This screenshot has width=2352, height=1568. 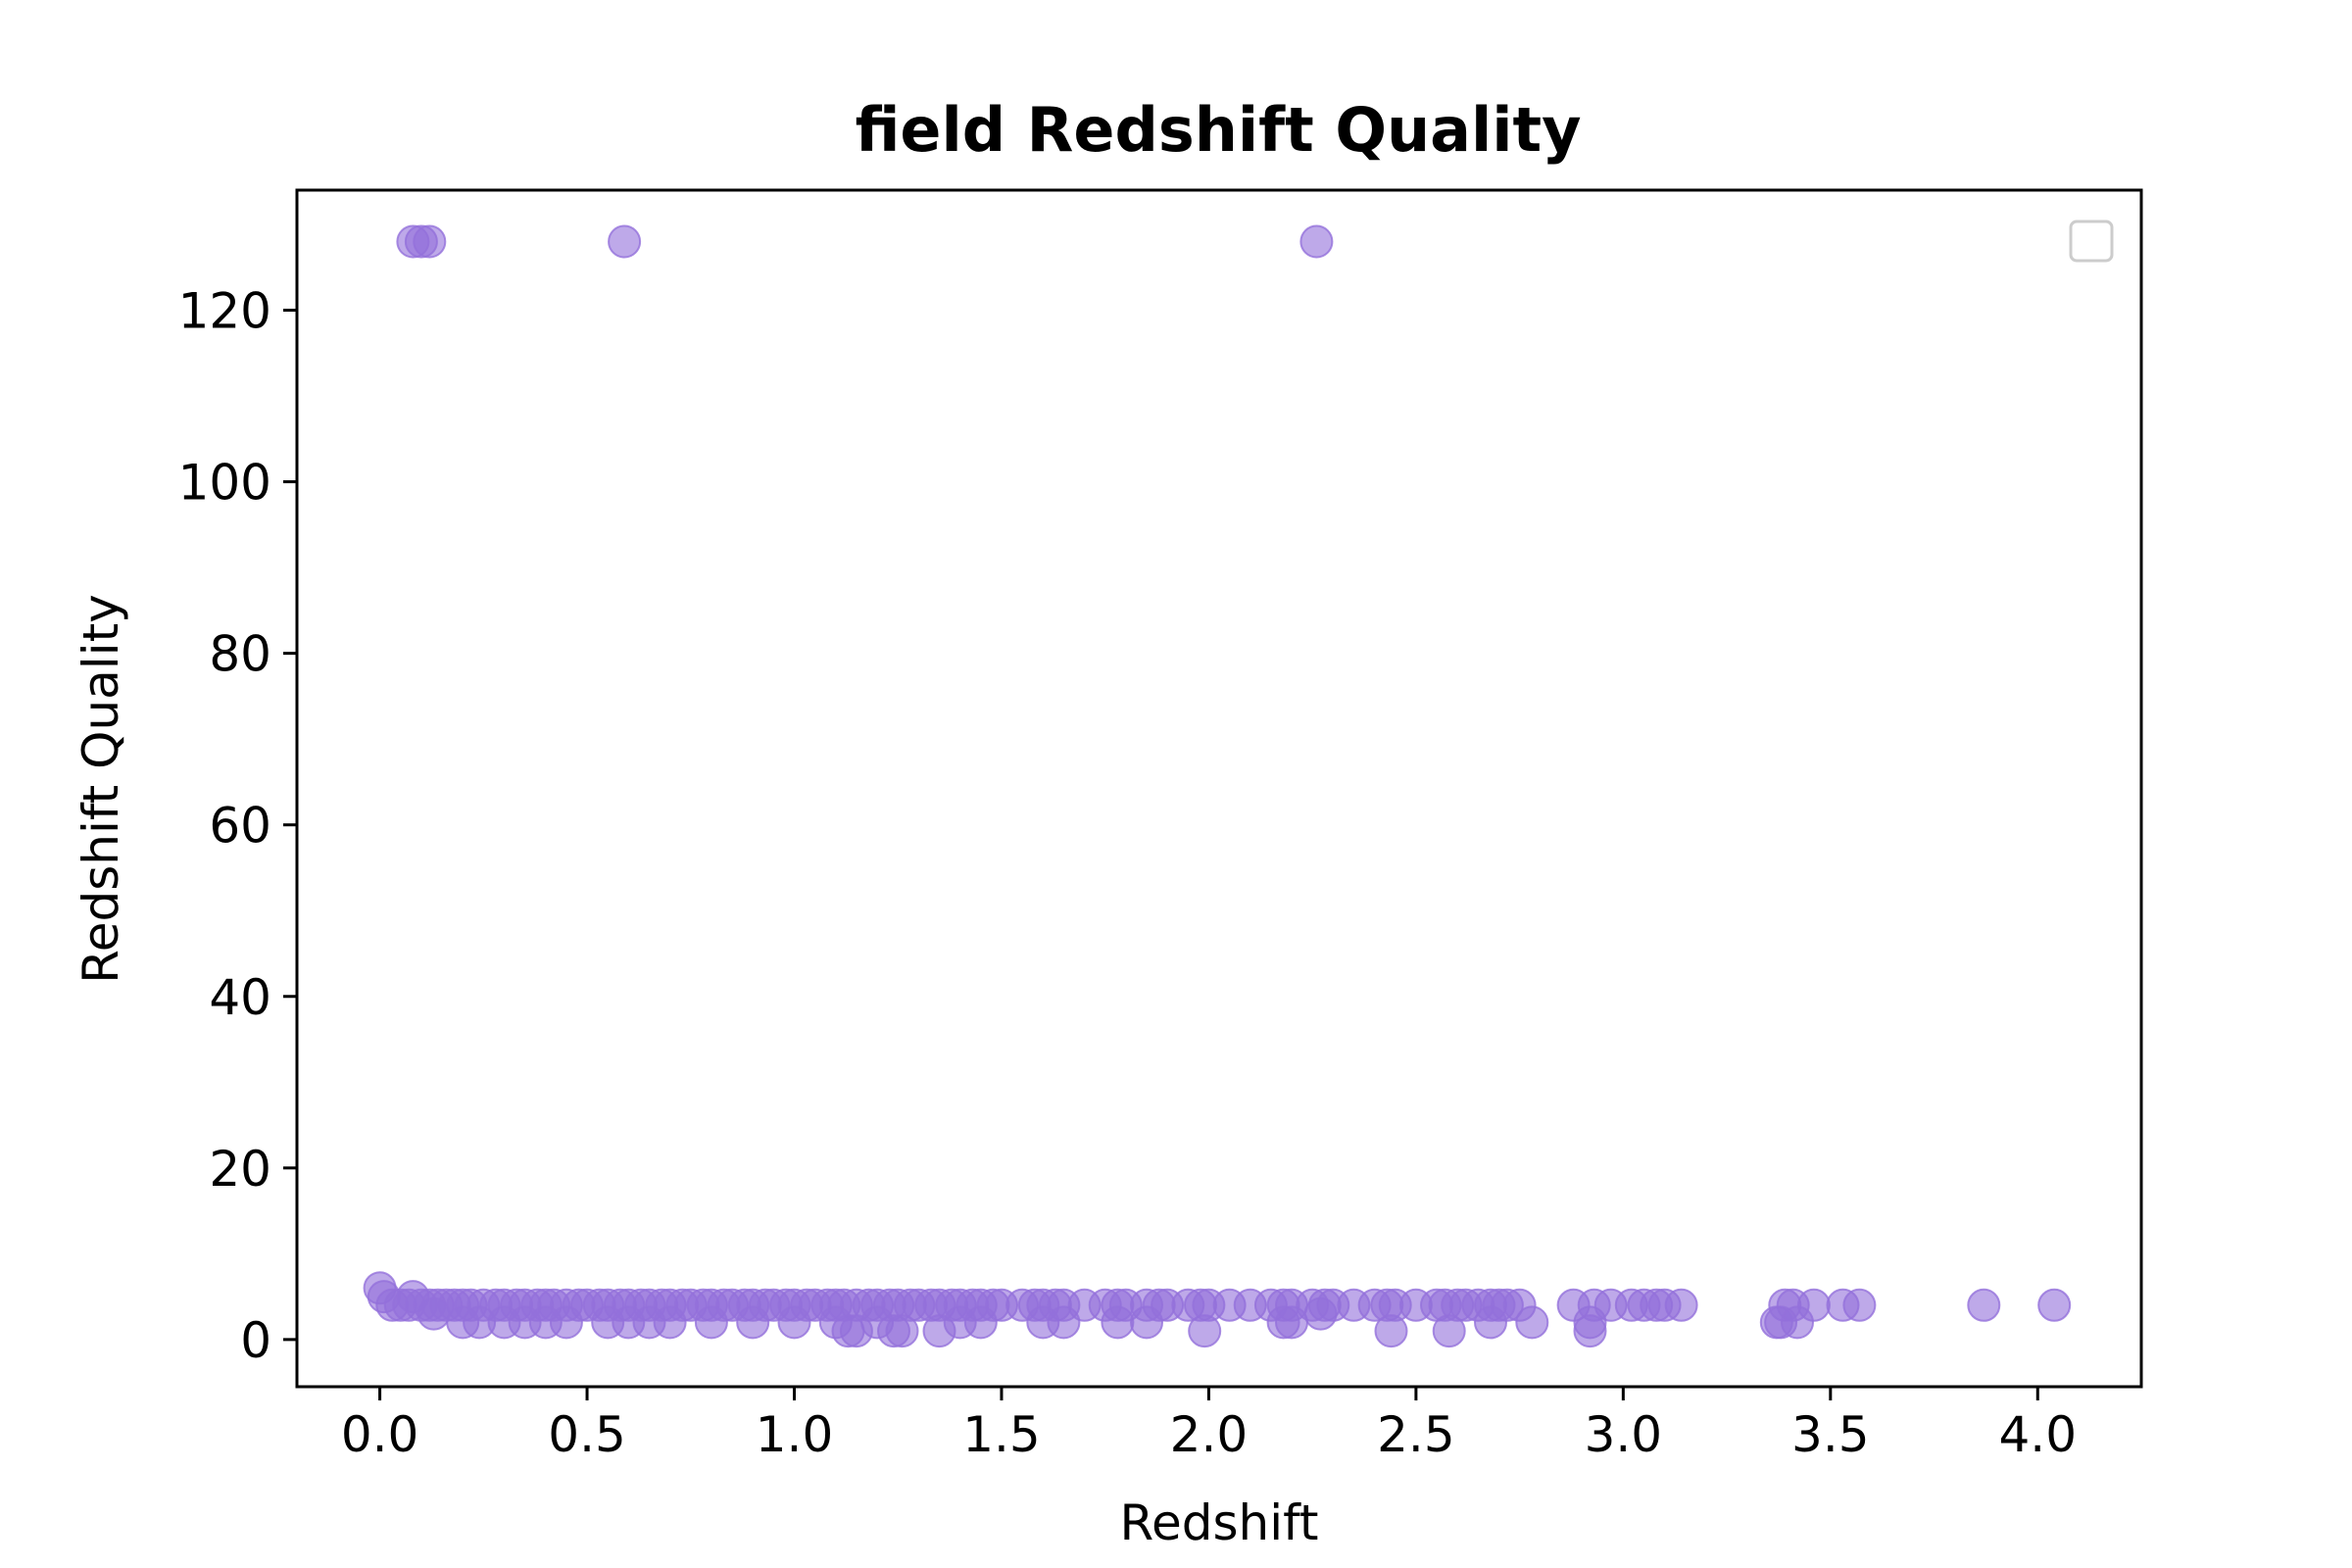 What do you see at coordinates (2091, 241) in the screenshot?
I see `legend-box` at bounding box center [2091, 241].